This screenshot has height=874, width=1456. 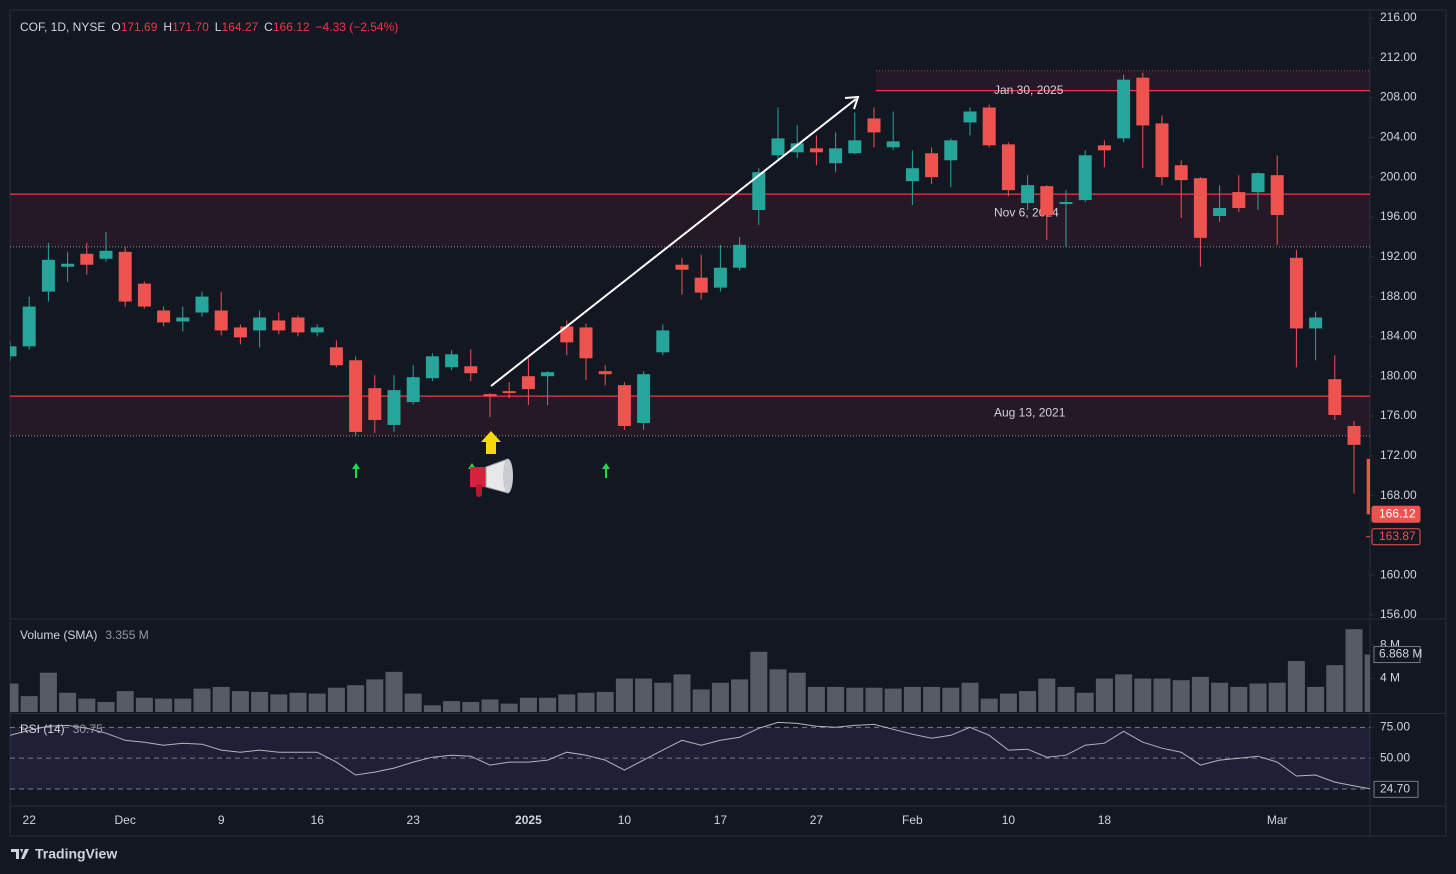 I want to click on rsi-title: RSI (14), so click(x=42, y=729).